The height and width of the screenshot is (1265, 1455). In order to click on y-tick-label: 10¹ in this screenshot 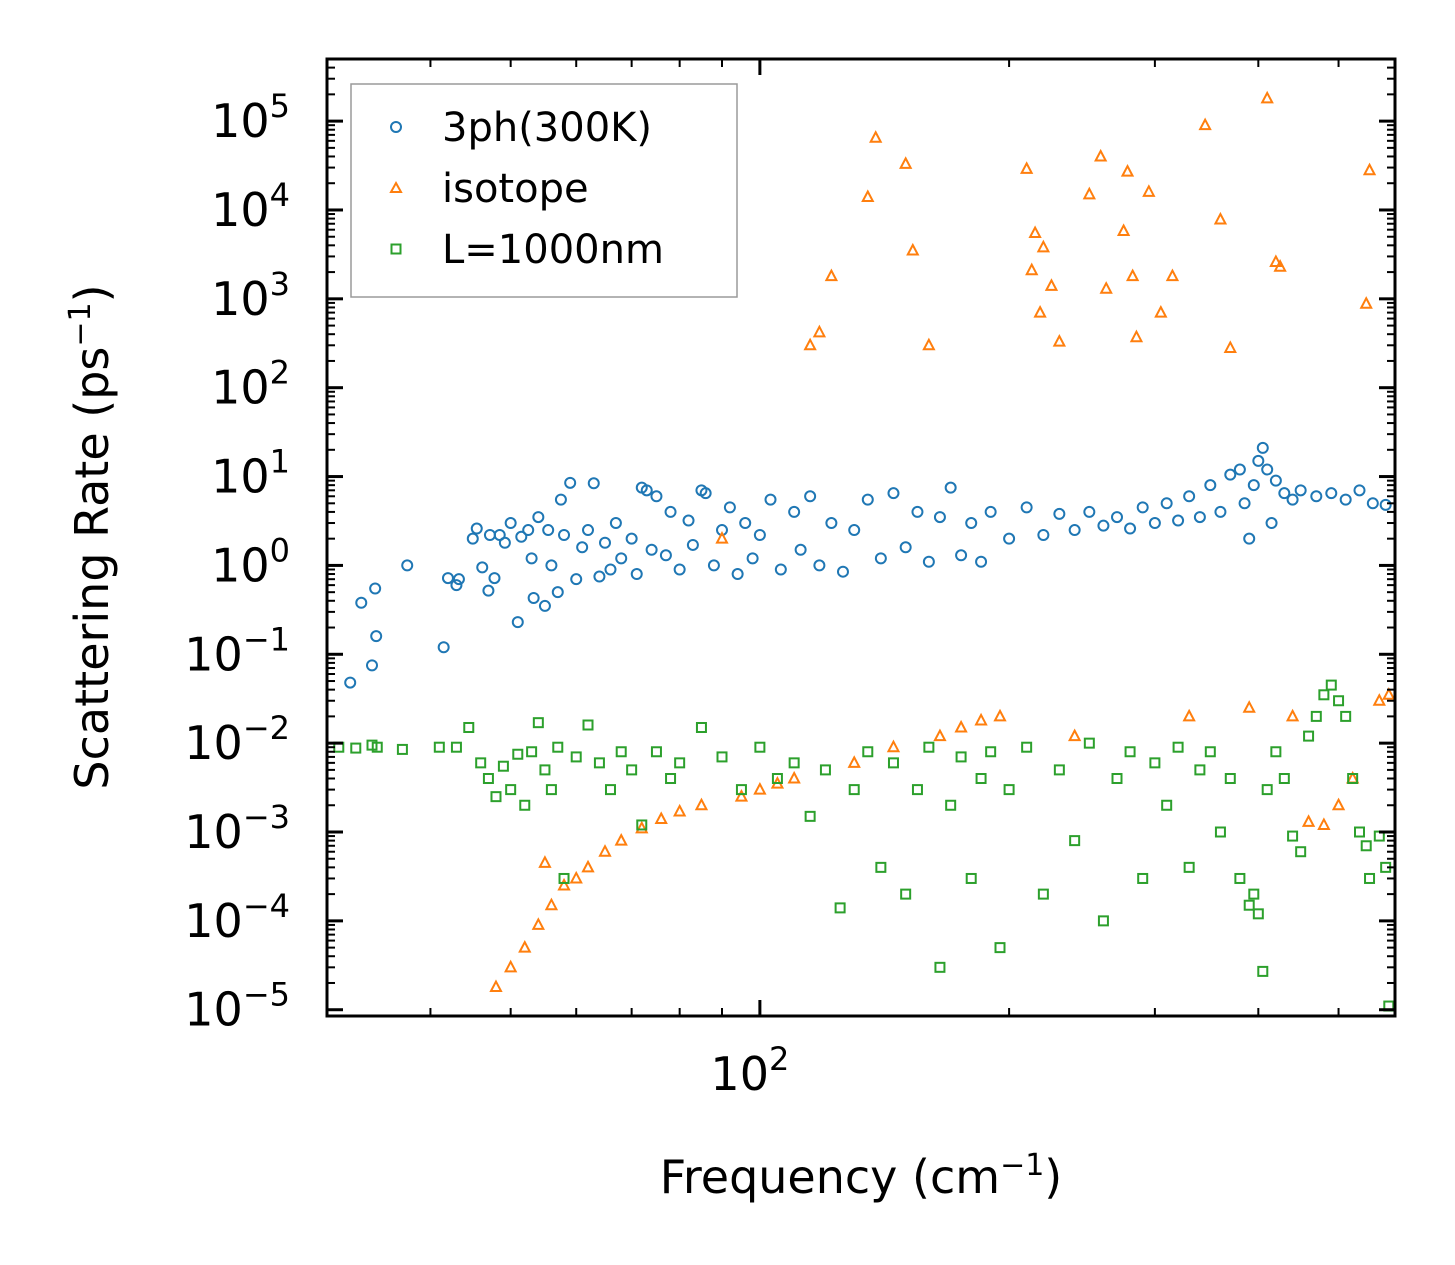, I will do `click(250, 473)`.